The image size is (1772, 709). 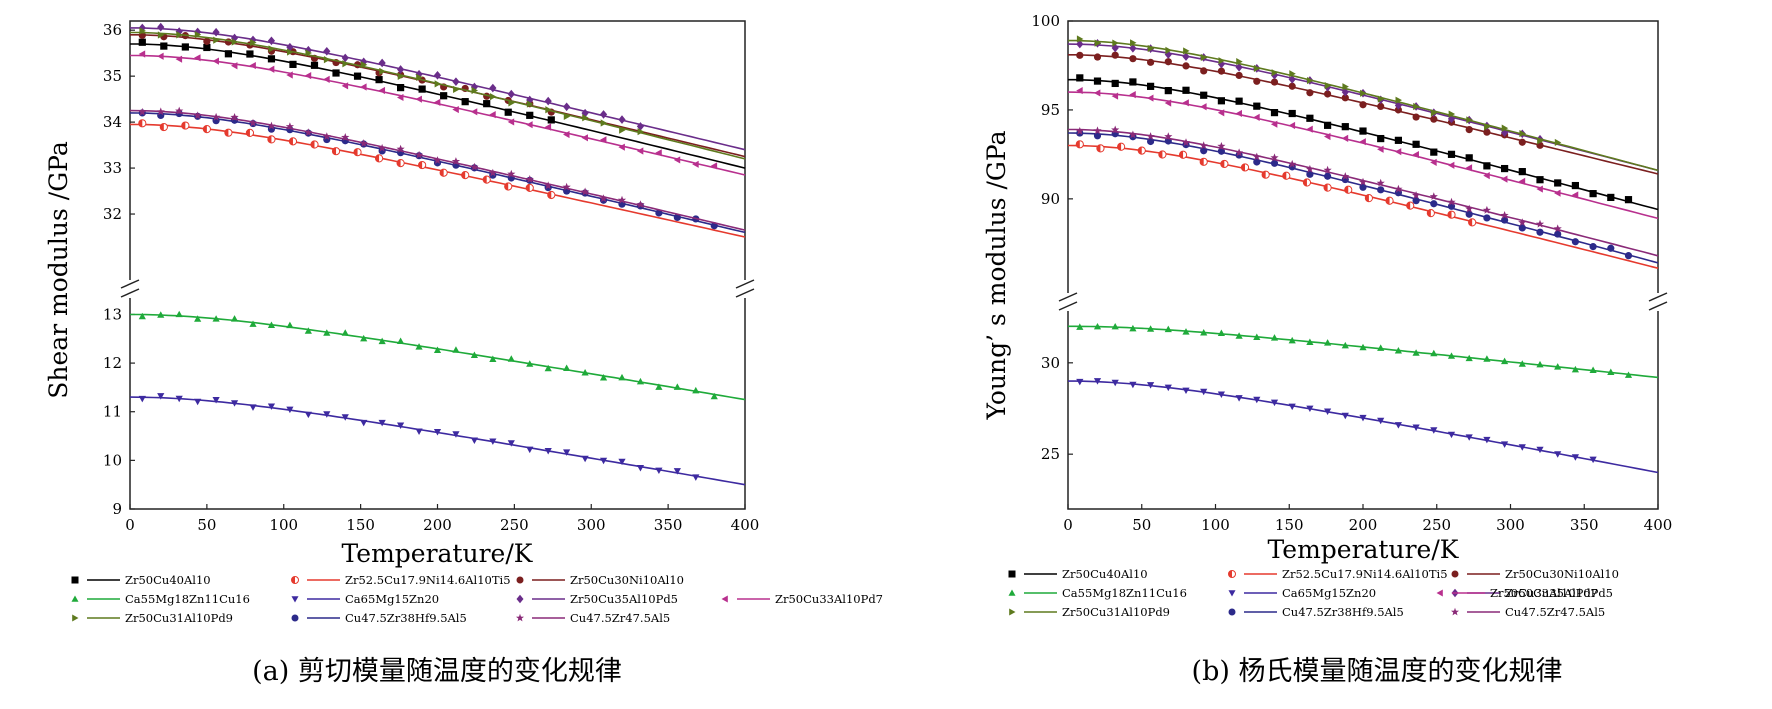 I want to click on y-axis-label-a: Shear modulus /GPa, so click(x=58, y=270).